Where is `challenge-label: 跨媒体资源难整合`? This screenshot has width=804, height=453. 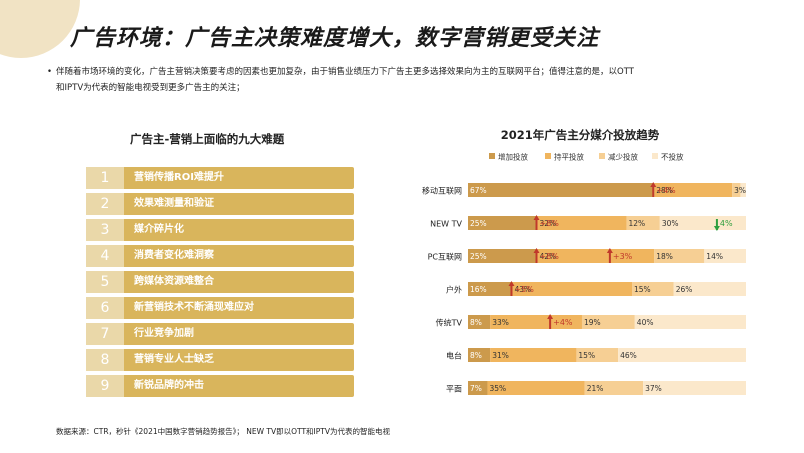
challenge-label: 跨媒体资源难整合 is located at coordinates (174, 281).